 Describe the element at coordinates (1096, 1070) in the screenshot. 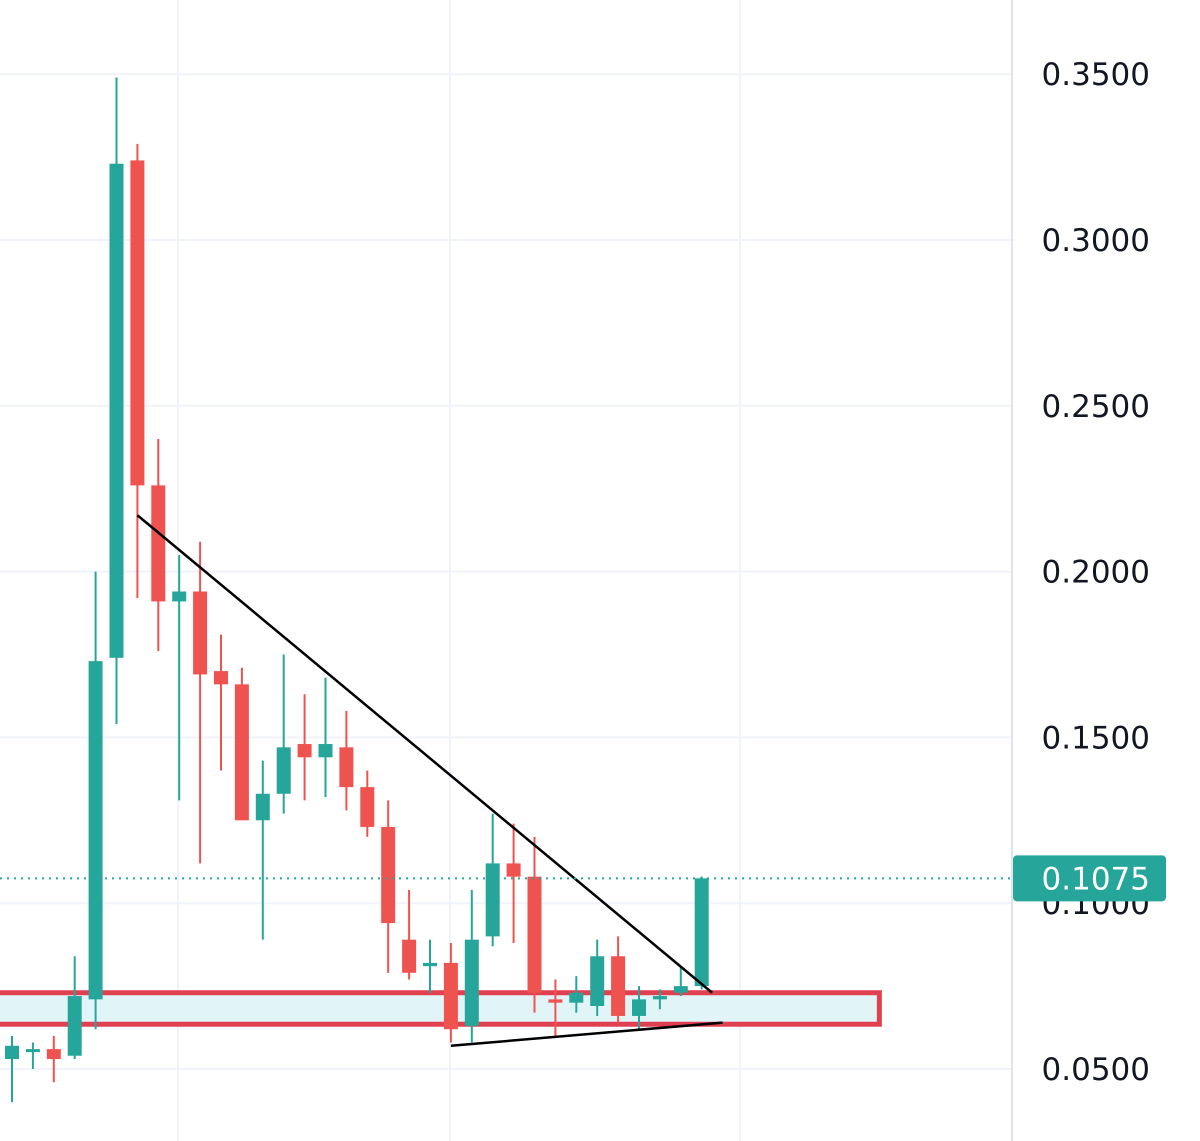

I see `price-tick-label: 0.0500` at that location.